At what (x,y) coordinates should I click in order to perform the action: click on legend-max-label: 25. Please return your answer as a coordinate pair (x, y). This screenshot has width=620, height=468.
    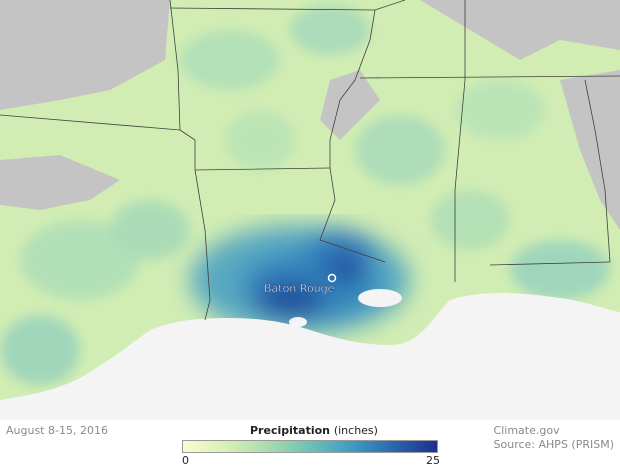
    Looking at the image, I should click on (433, 460).